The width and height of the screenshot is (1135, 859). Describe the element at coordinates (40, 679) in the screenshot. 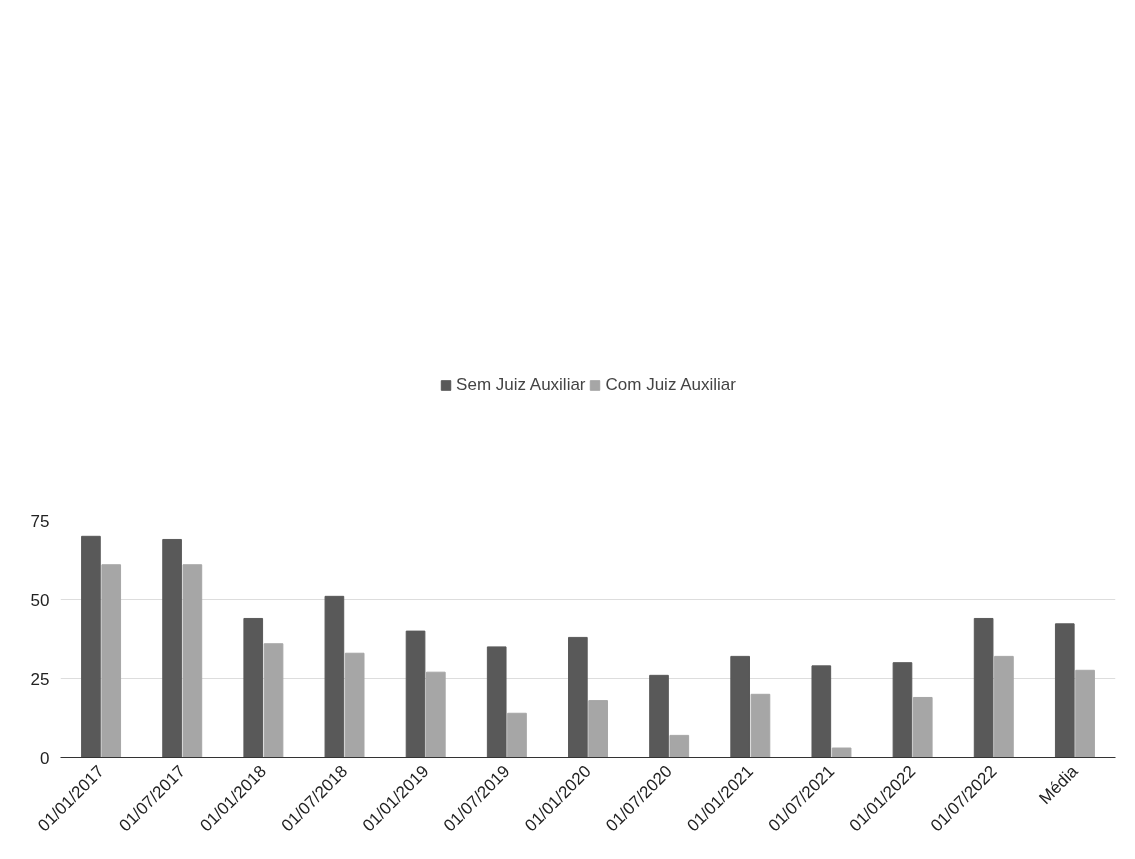

I see `y-tick-label: 25` at that location.